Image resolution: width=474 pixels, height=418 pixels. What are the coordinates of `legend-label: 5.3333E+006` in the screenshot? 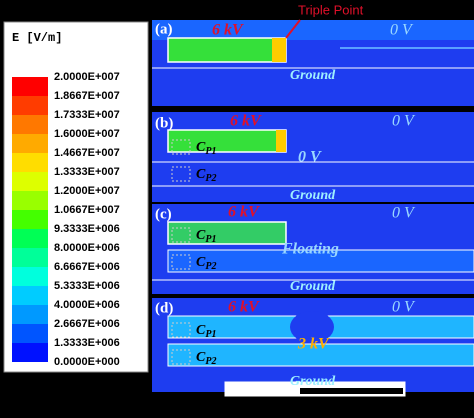 It's located at (87, 286).